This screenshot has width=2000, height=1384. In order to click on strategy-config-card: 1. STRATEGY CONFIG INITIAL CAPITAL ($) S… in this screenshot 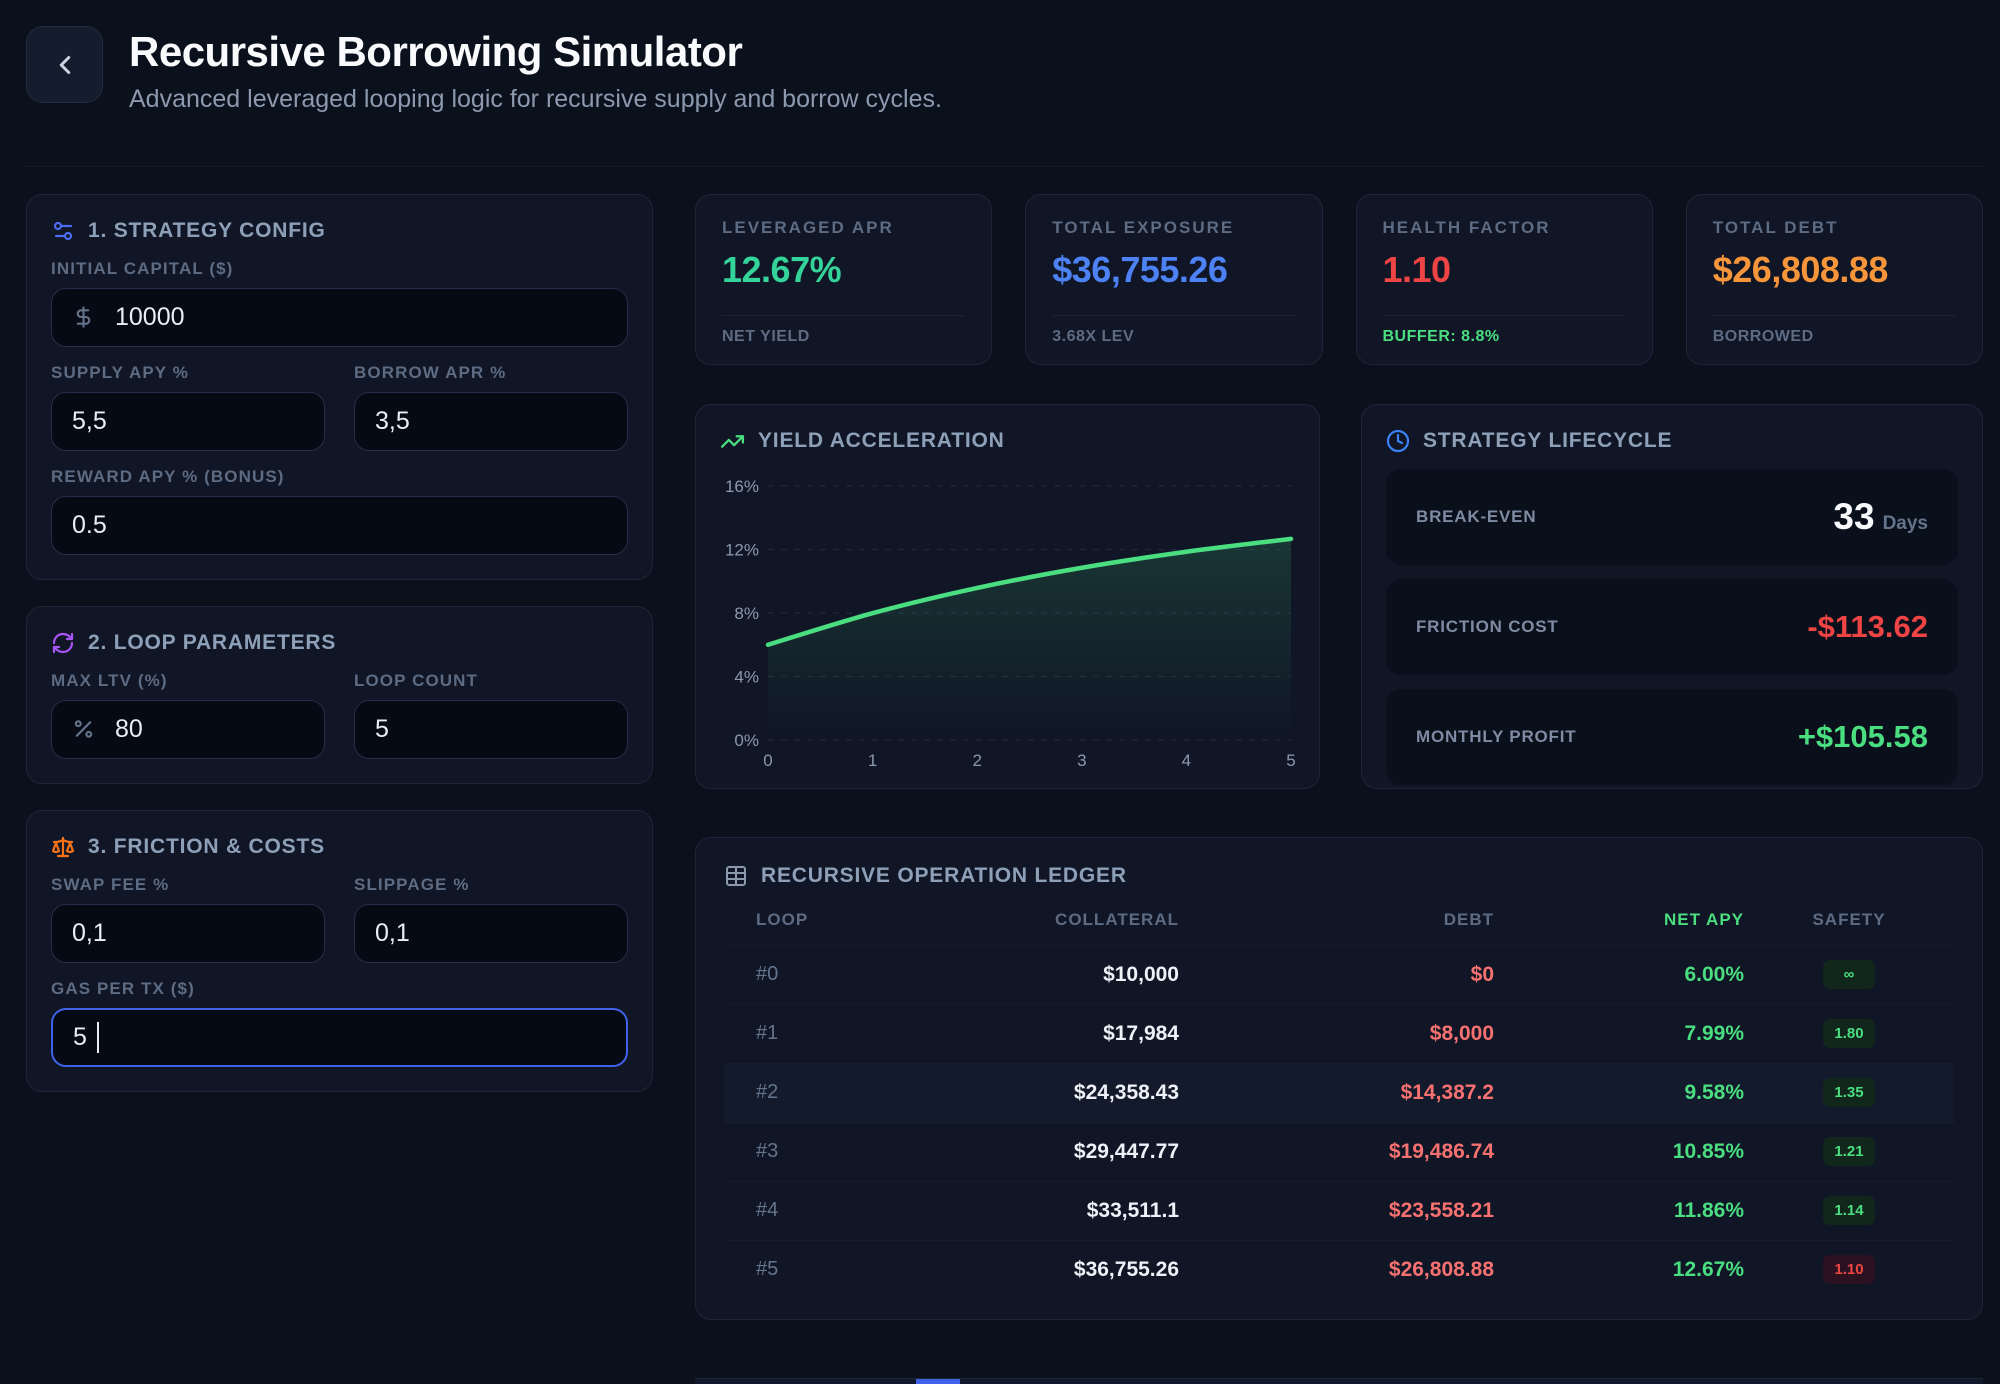, I will do `click(339, 386)`.